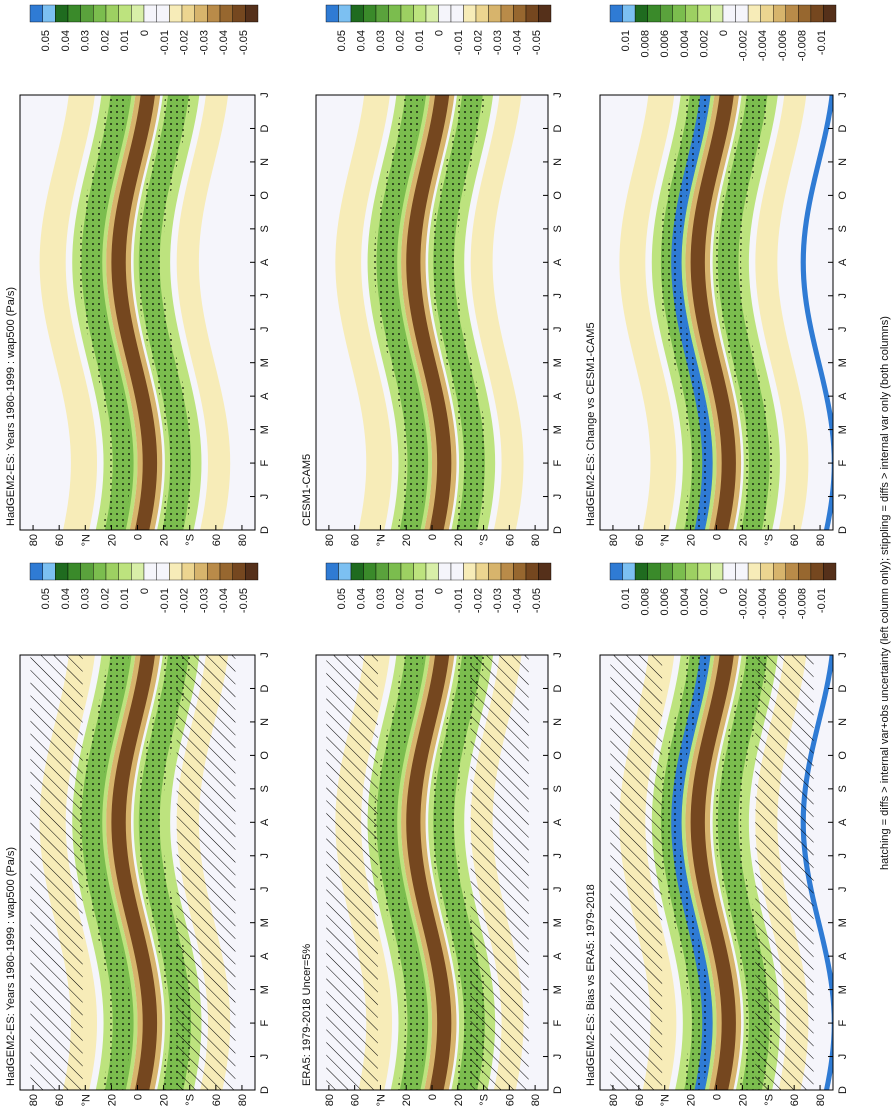 This screenshot has width=891, height=1116. What do you see at coordinates (646, 602) in the screenshot?
I see `colorbar-label: 0.008` at bounding box center [646, 602].